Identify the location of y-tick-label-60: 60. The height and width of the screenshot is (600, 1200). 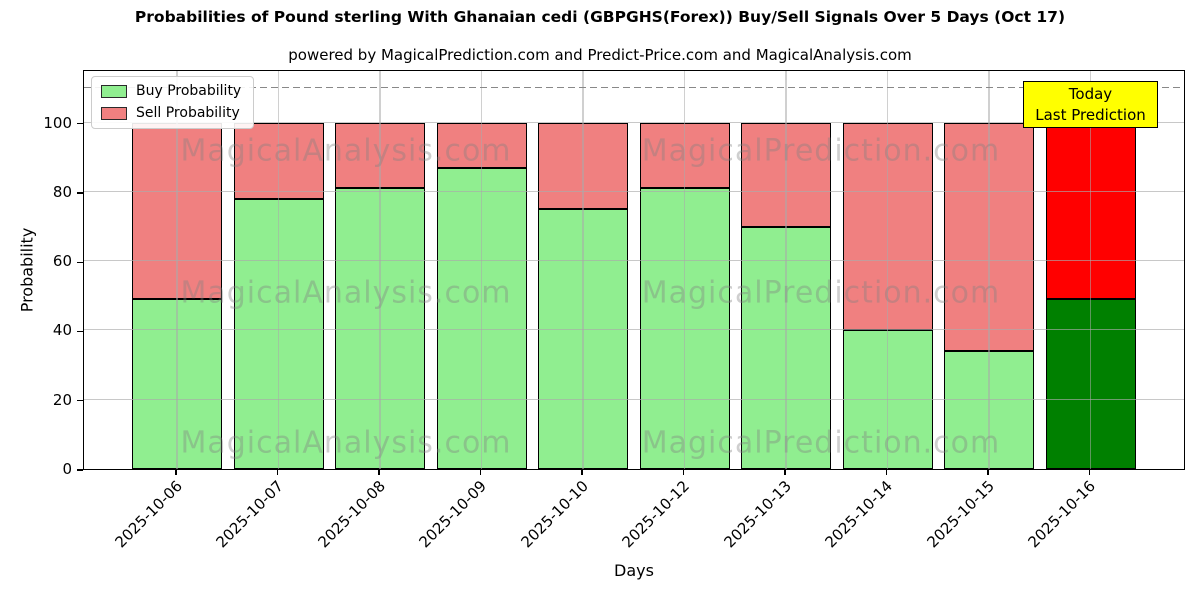
(62, 261).